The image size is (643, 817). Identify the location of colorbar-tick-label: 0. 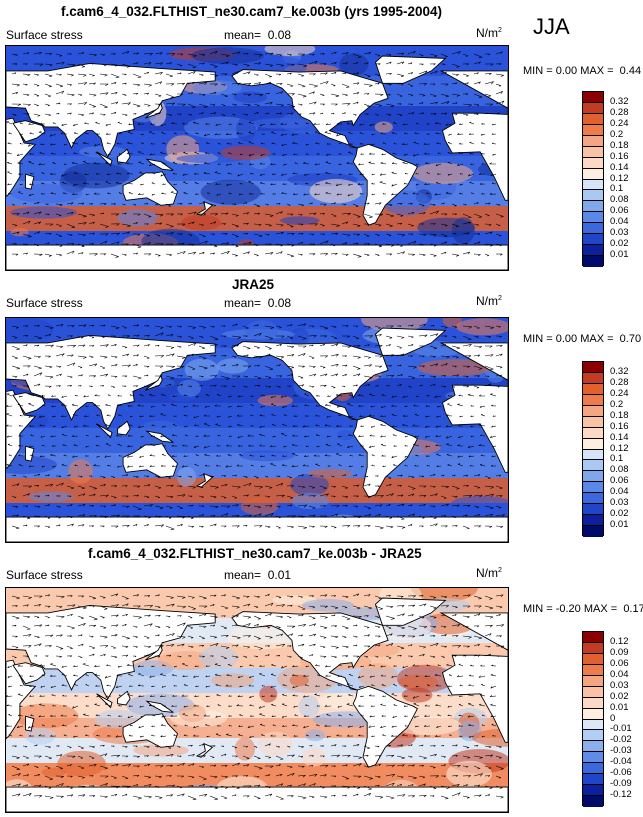
(613, 718).